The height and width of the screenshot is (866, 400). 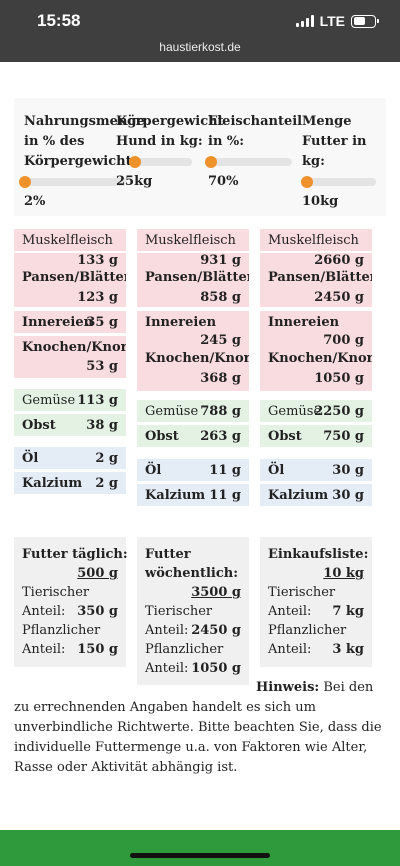 I want to click on kalzium-box: Kalzium 11 g, so click(x=193, y=495).